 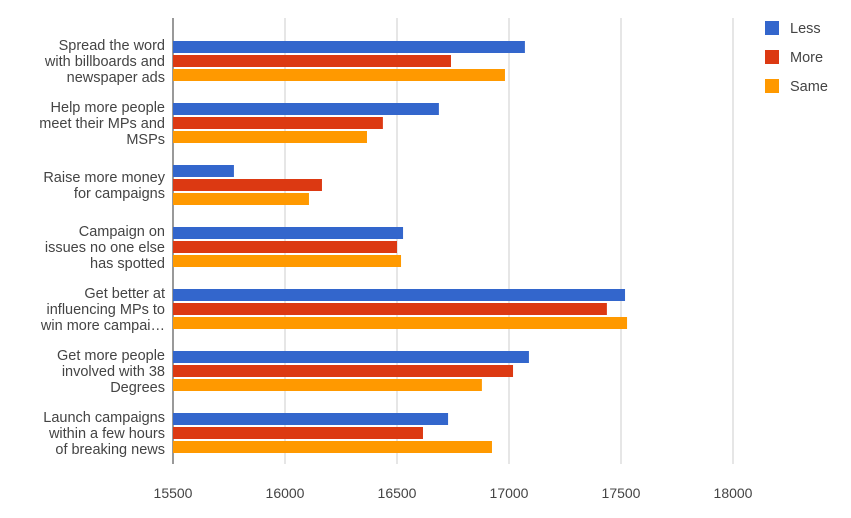 What do you see at coordinates (104, 62) in the screenshot?
I see `category-label: with billboards and` at bounding box center [104, 62].